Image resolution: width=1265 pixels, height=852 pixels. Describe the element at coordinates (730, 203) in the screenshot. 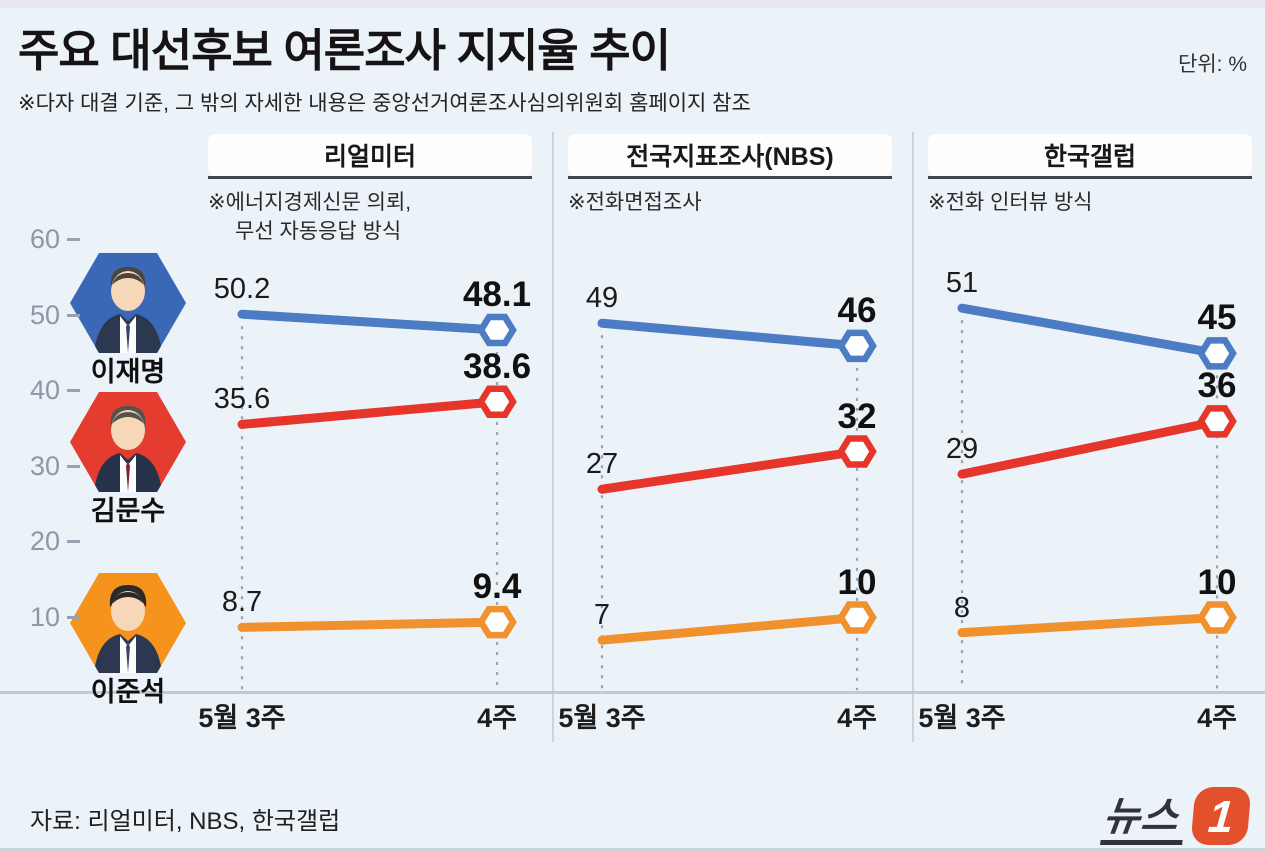

I see `panel-note: ※전화면접조사` at that location.